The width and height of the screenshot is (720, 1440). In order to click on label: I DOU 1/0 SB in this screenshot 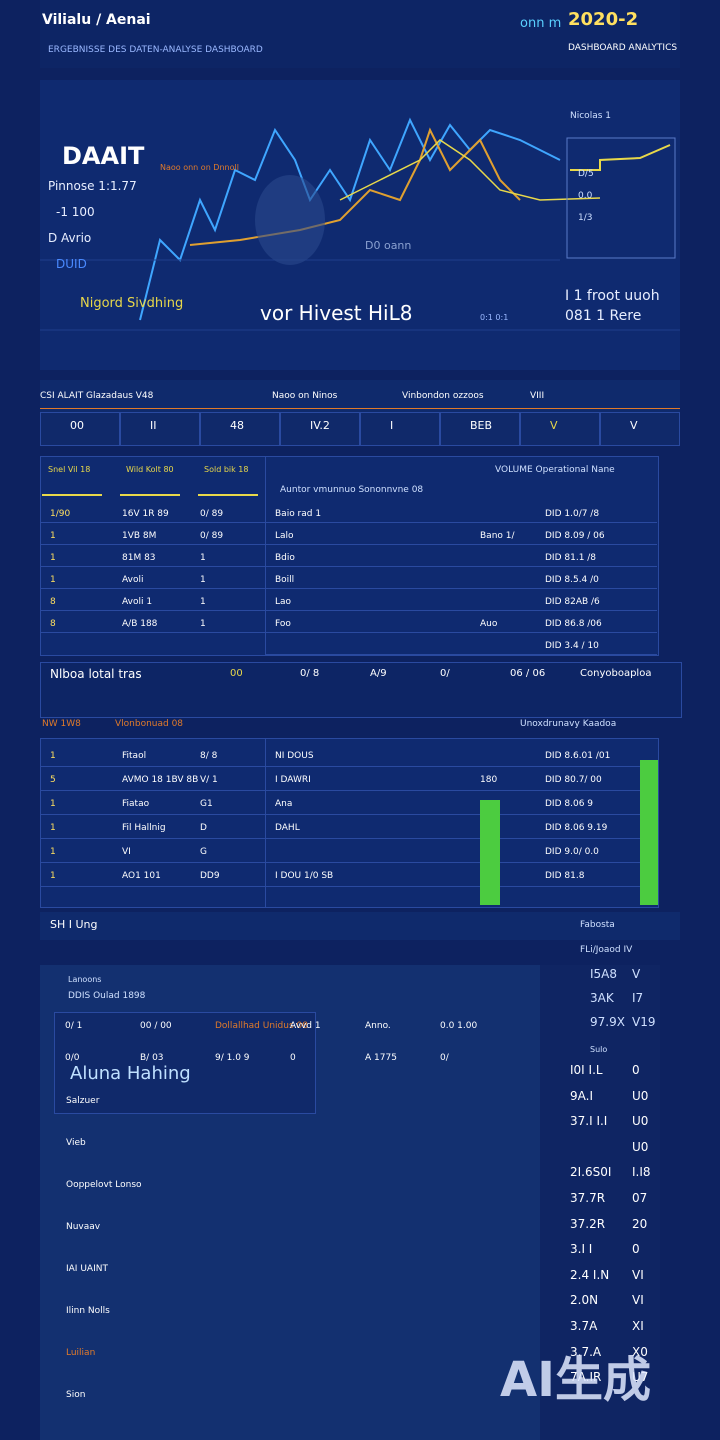, I will do `click(304, 876)`.